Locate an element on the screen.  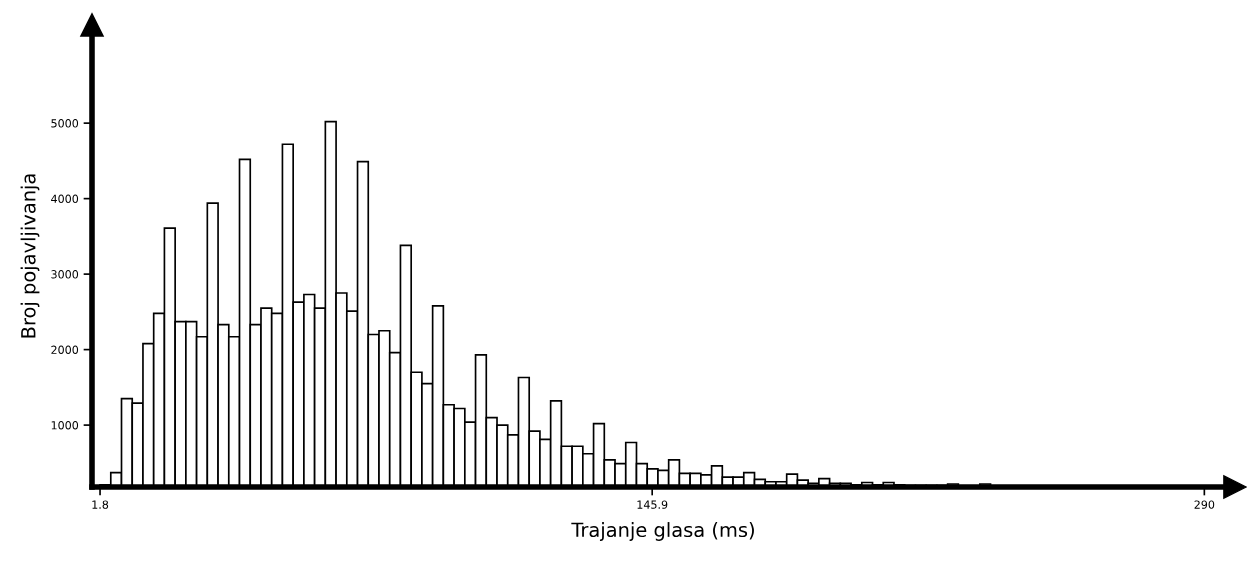
x-tick-label: 290 is located at coordinates (1204, 504).